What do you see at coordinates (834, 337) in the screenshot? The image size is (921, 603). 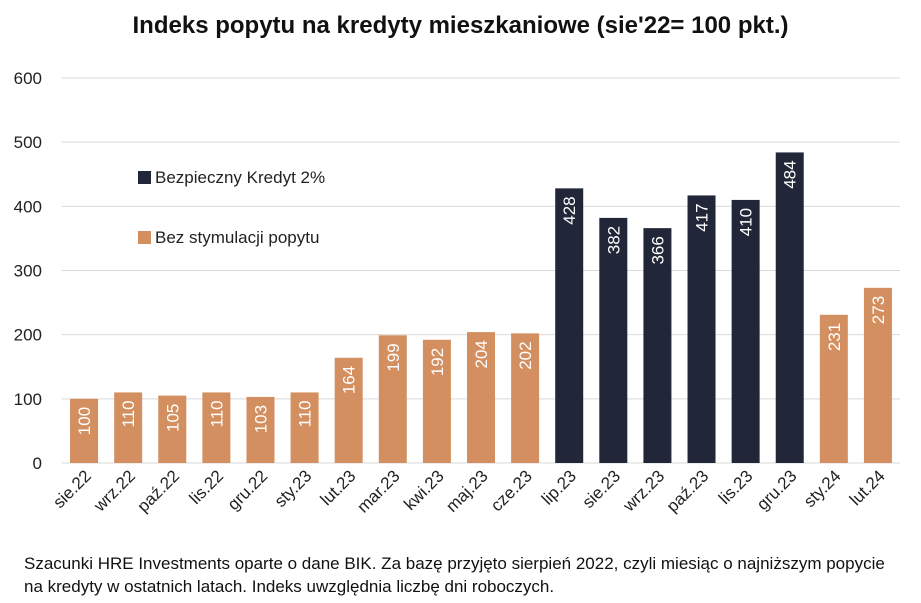 I see `bar-value-label: 231` at bounding box center [834, 337].